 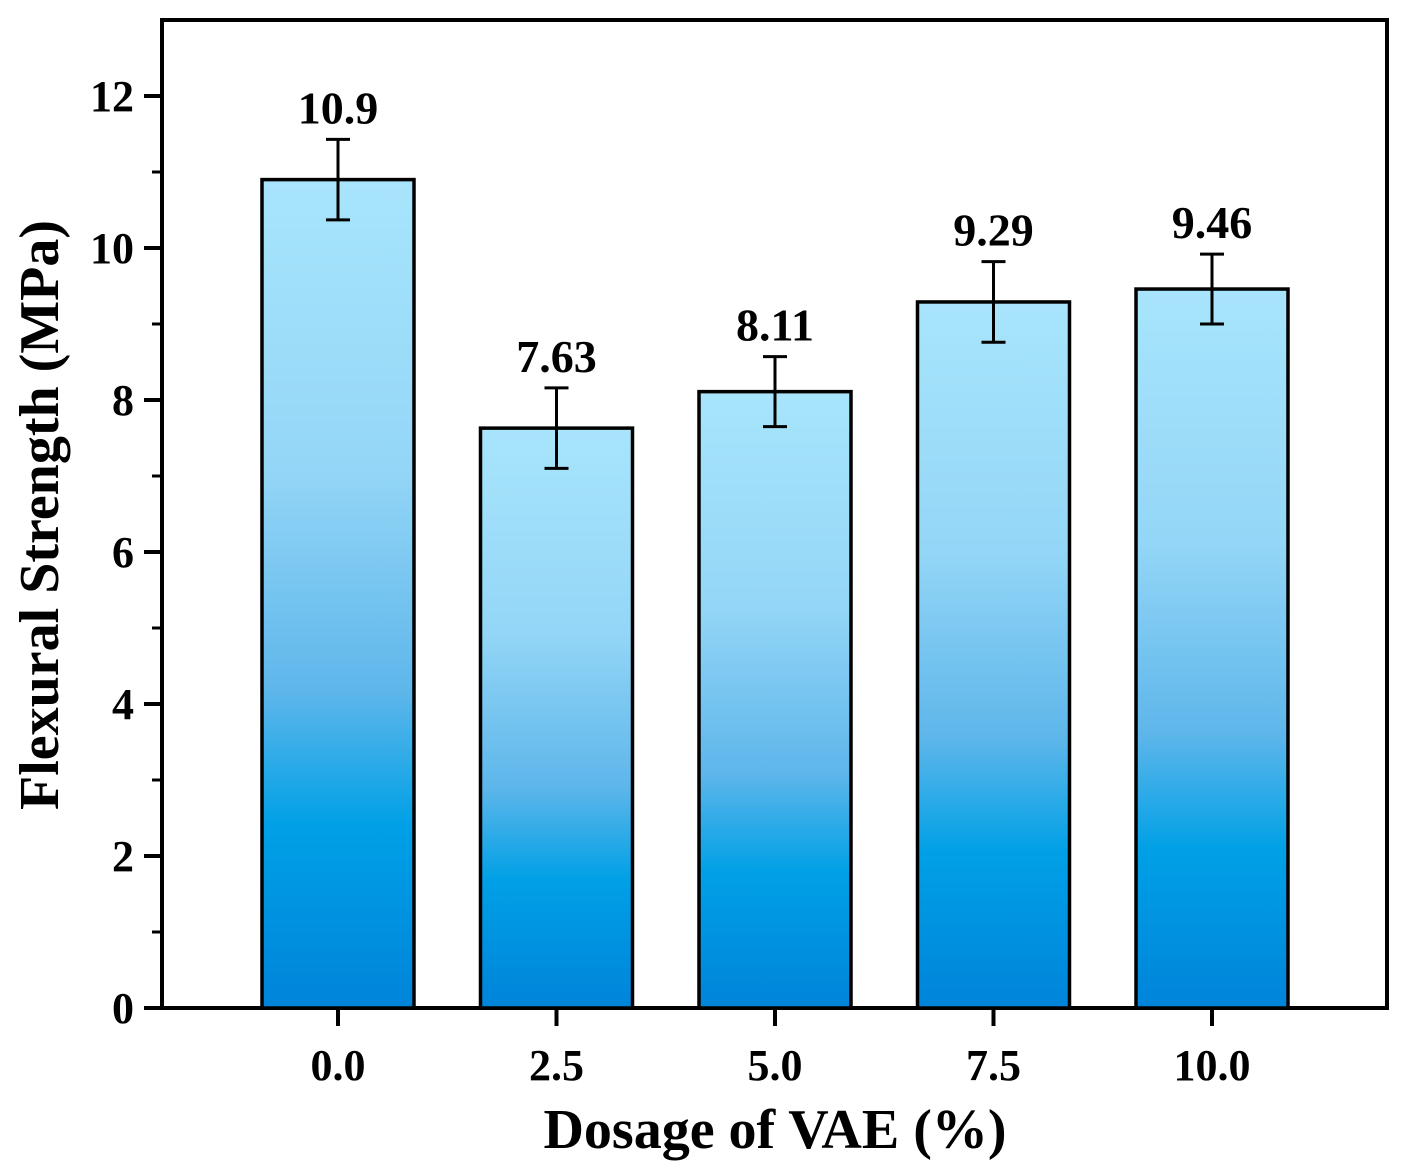 What do you see at coordinates (112, 248) in the screenshot?
I see `y-tick-label: 10` at bounding box center [112, 248].